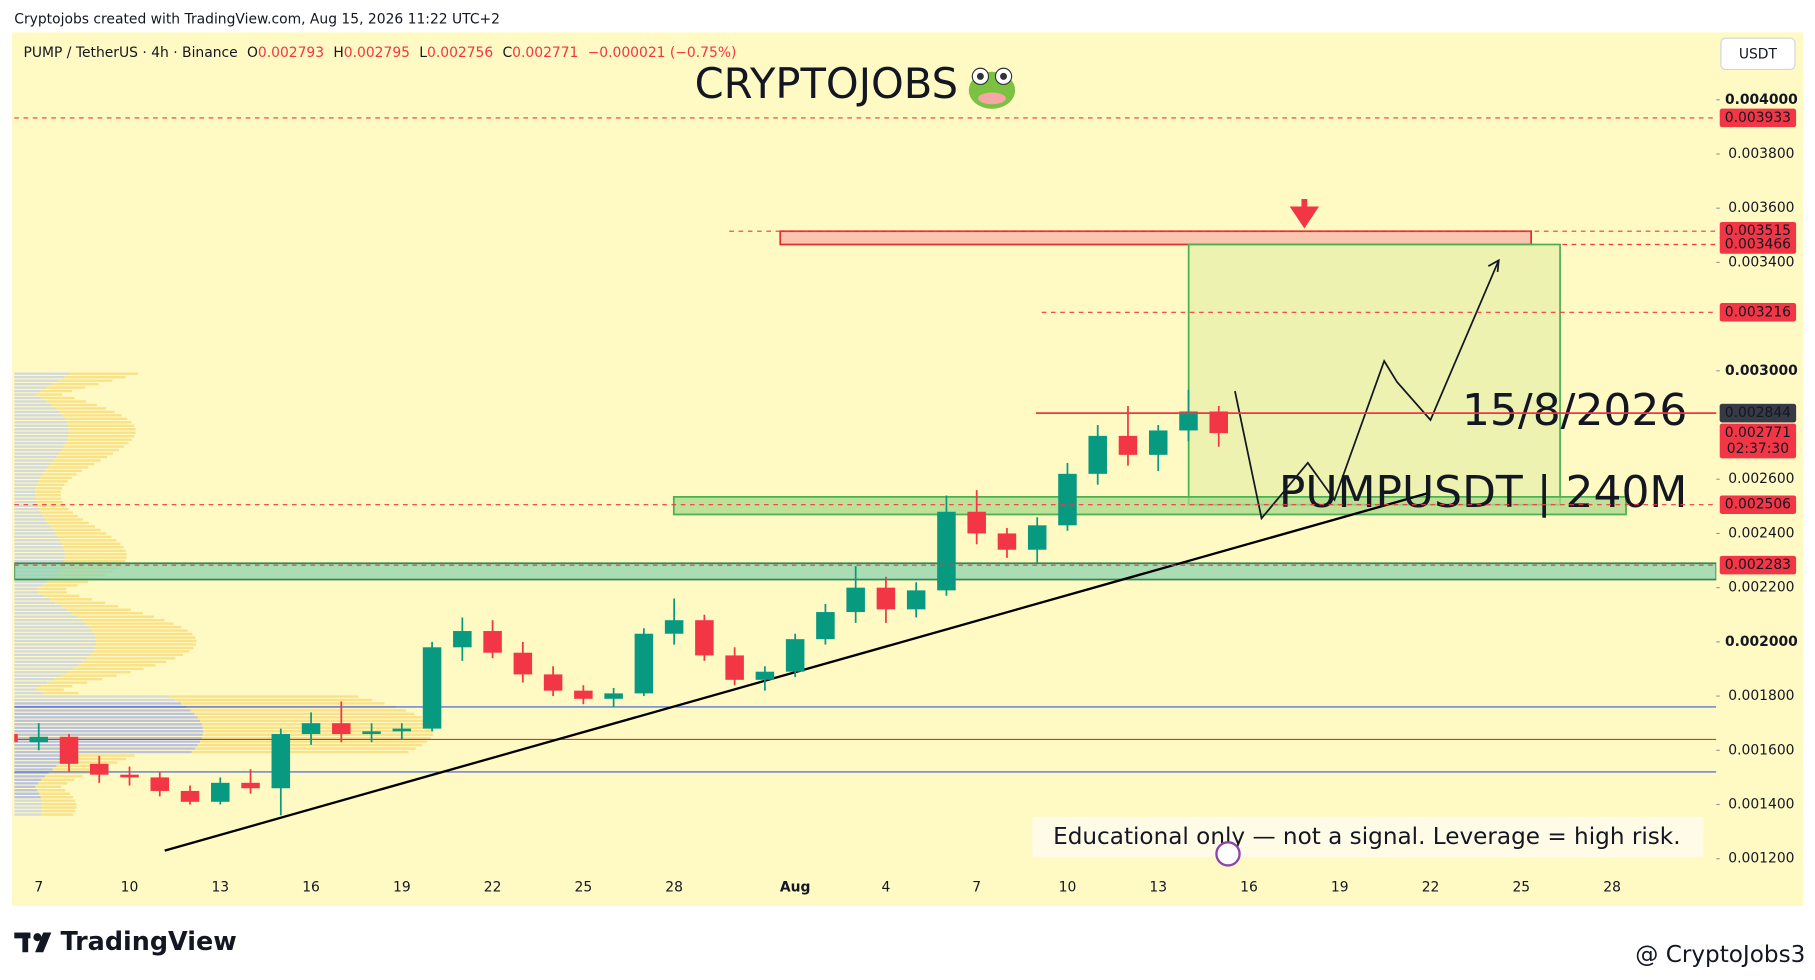 The height and width of the screenshot is (980, 1815). Describe the element at coordinates (149, 942) in the screenshot. I see `brand: TradingView` at that location.